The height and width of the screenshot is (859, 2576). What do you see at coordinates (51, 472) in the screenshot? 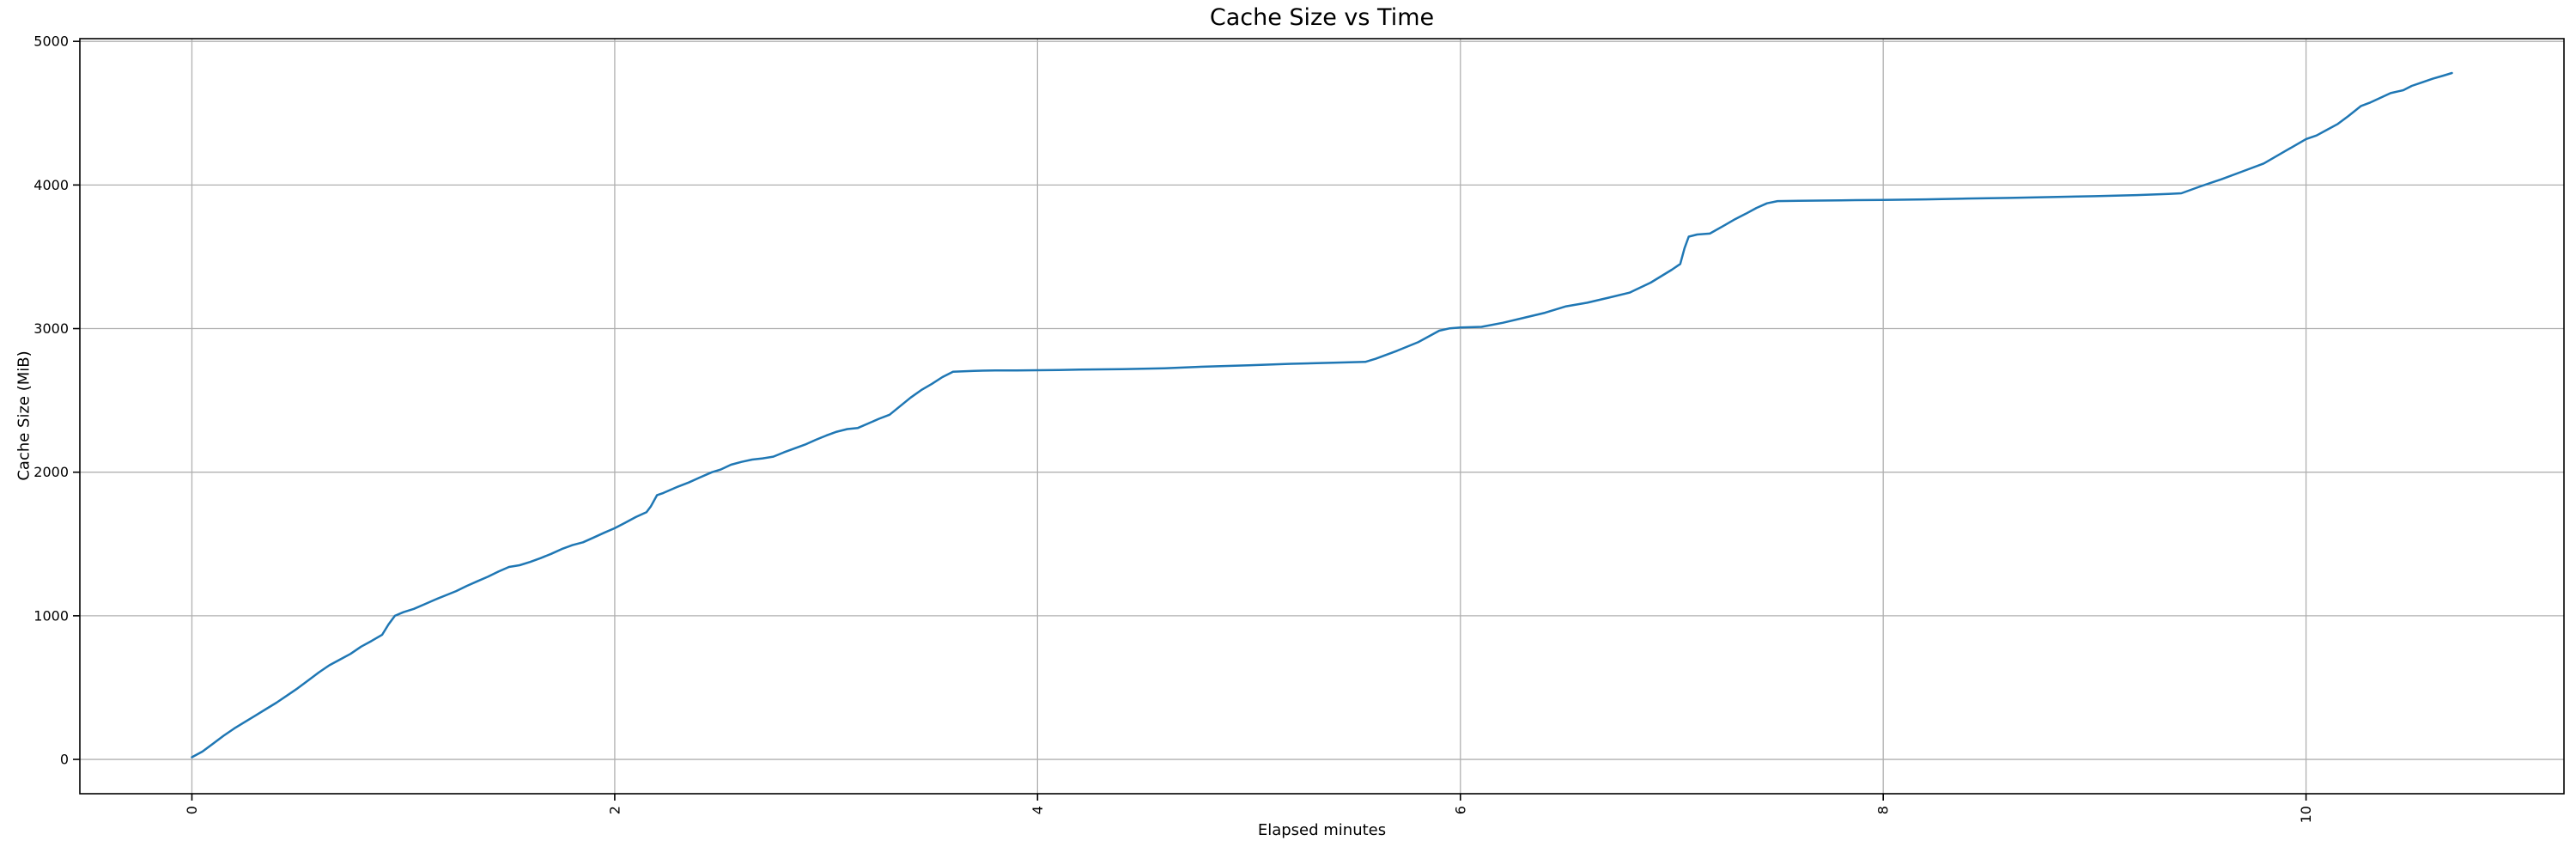
I see `y-tick-label: 2000` at bounding box center [51, 472].